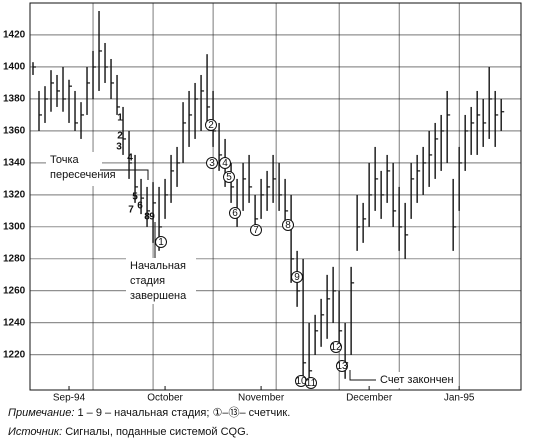 Image resolution: width=542 pixels, height=444 pixels. What do you see at coordinates (459, 398) in the screenshot?
I see `x-tick-label: Jan-95` at bounding box center [459, 398].